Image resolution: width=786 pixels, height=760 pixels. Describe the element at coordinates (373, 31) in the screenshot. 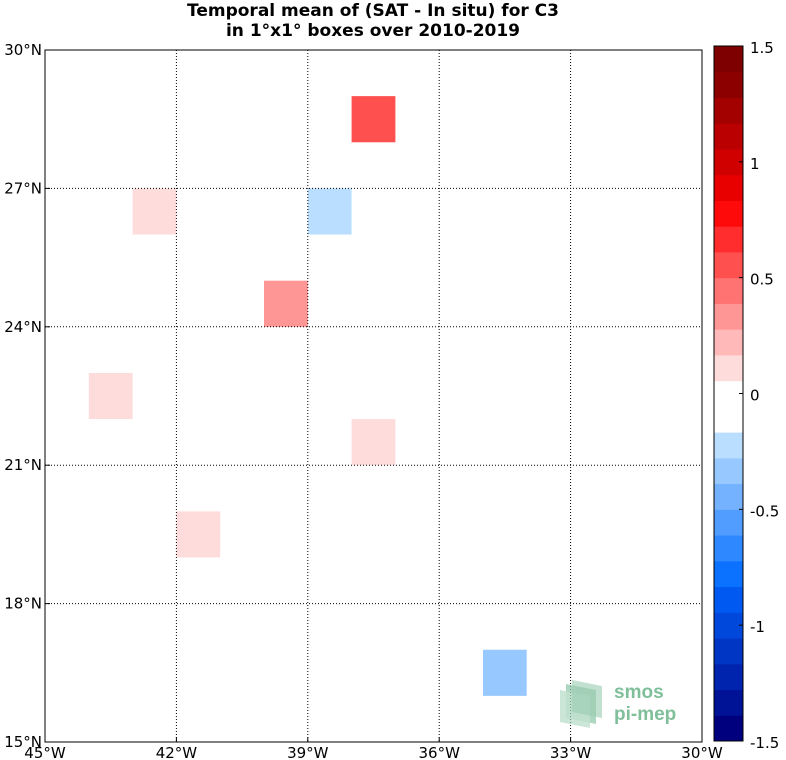

I see `map-title-line2: in 1°x1° boxes over 2010-2019` at that location.